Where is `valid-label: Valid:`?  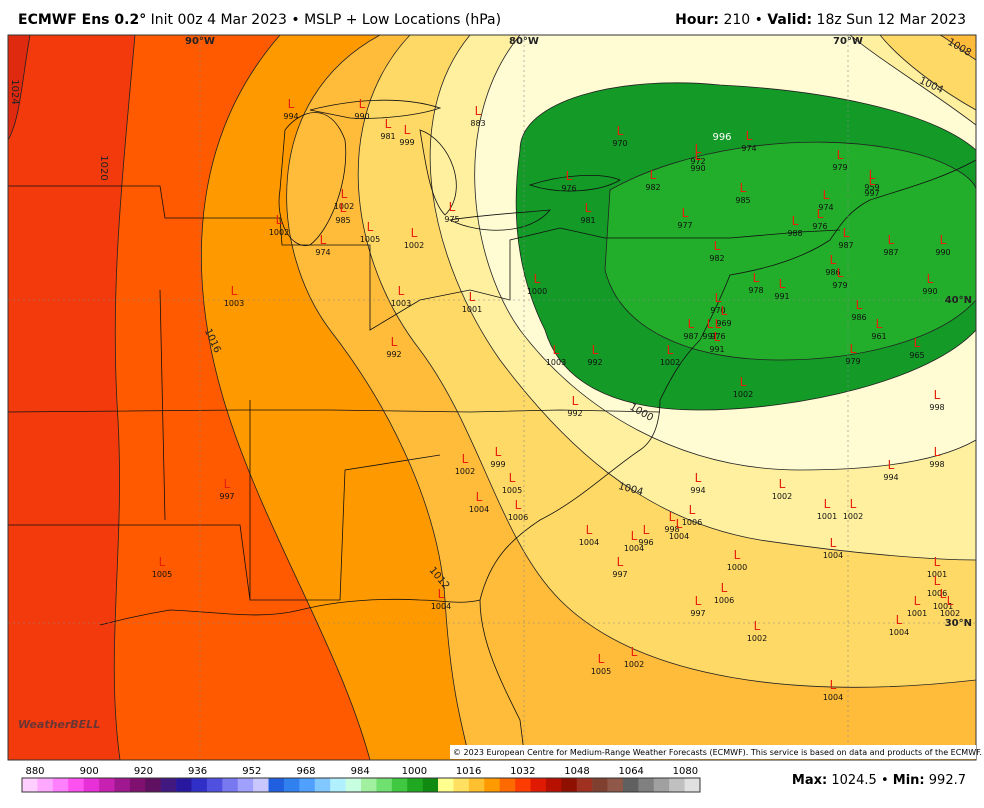 valid-label: Valid: is located at coordinates (790, 20).